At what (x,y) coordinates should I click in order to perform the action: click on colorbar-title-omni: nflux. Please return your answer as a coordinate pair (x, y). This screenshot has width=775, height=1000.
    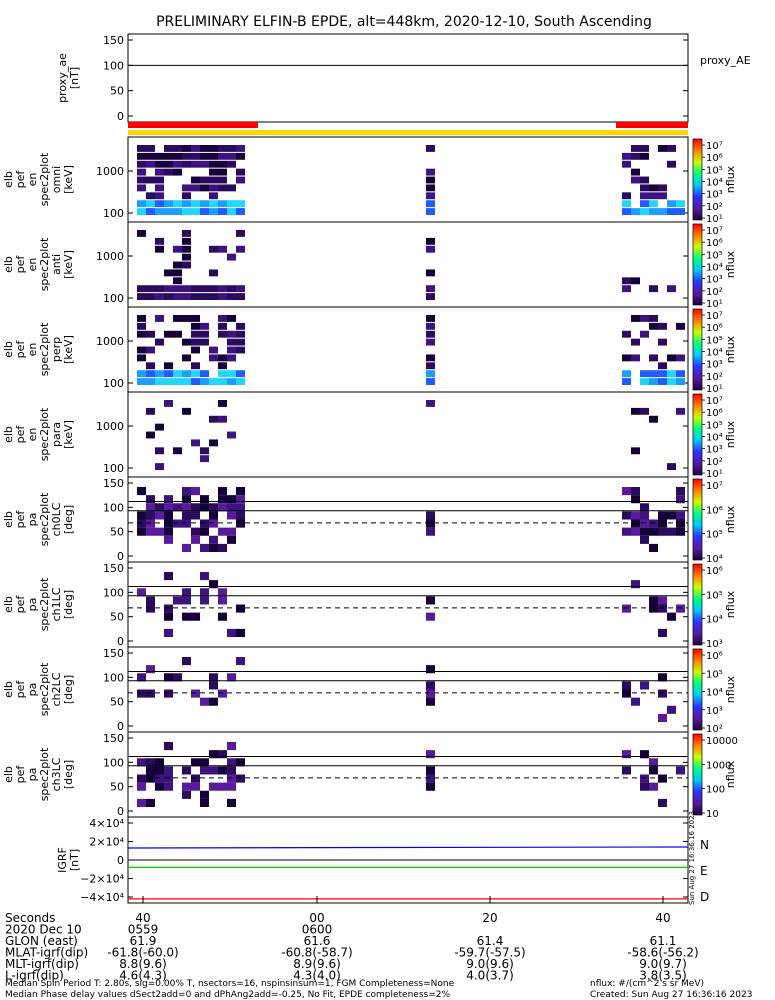
    Looking at the image, I should click on (730, 179).